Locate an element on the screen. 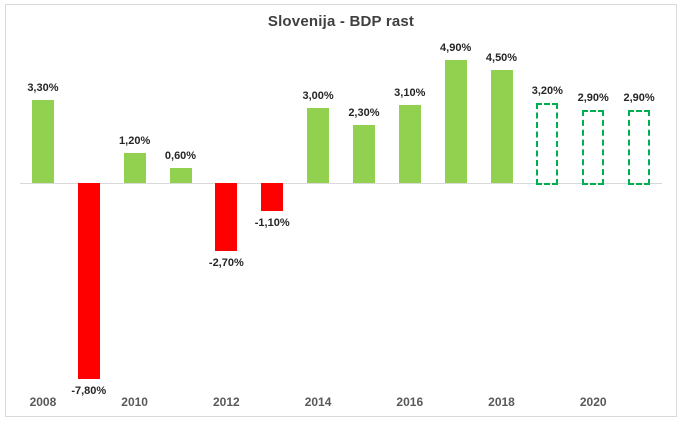  x-tick-2008: 2008 is located at coordinates (43, 402).